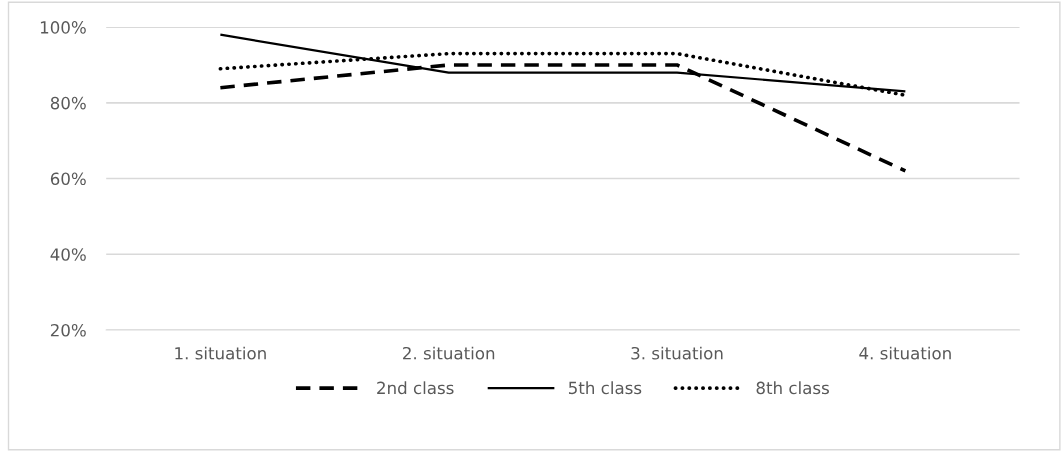 This screenshot has height=452, width=1062. Describe the element at coordinates (68, 254) in the screenshot. I see `y-tick-label: 40%` at that location.